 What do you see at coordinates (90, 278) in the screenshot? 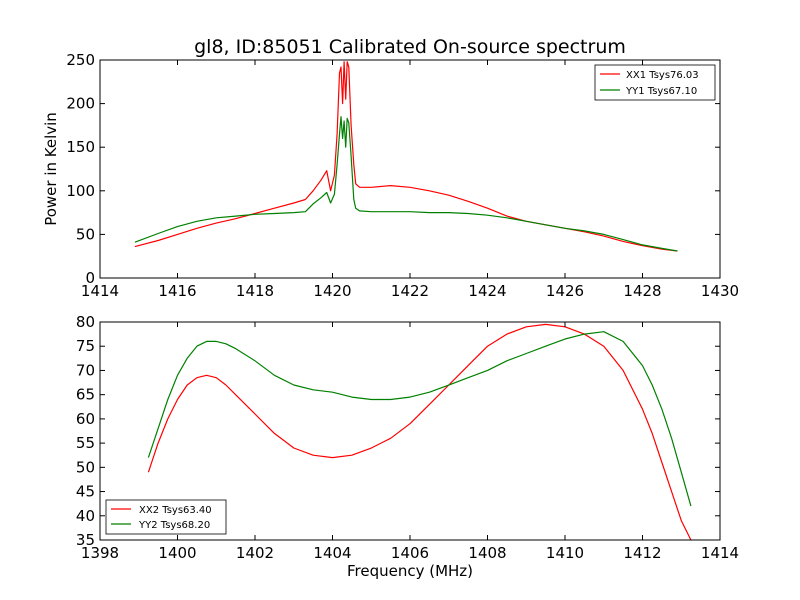
I see `top-y-tick-label: 0` at bounding box center [90, 278].